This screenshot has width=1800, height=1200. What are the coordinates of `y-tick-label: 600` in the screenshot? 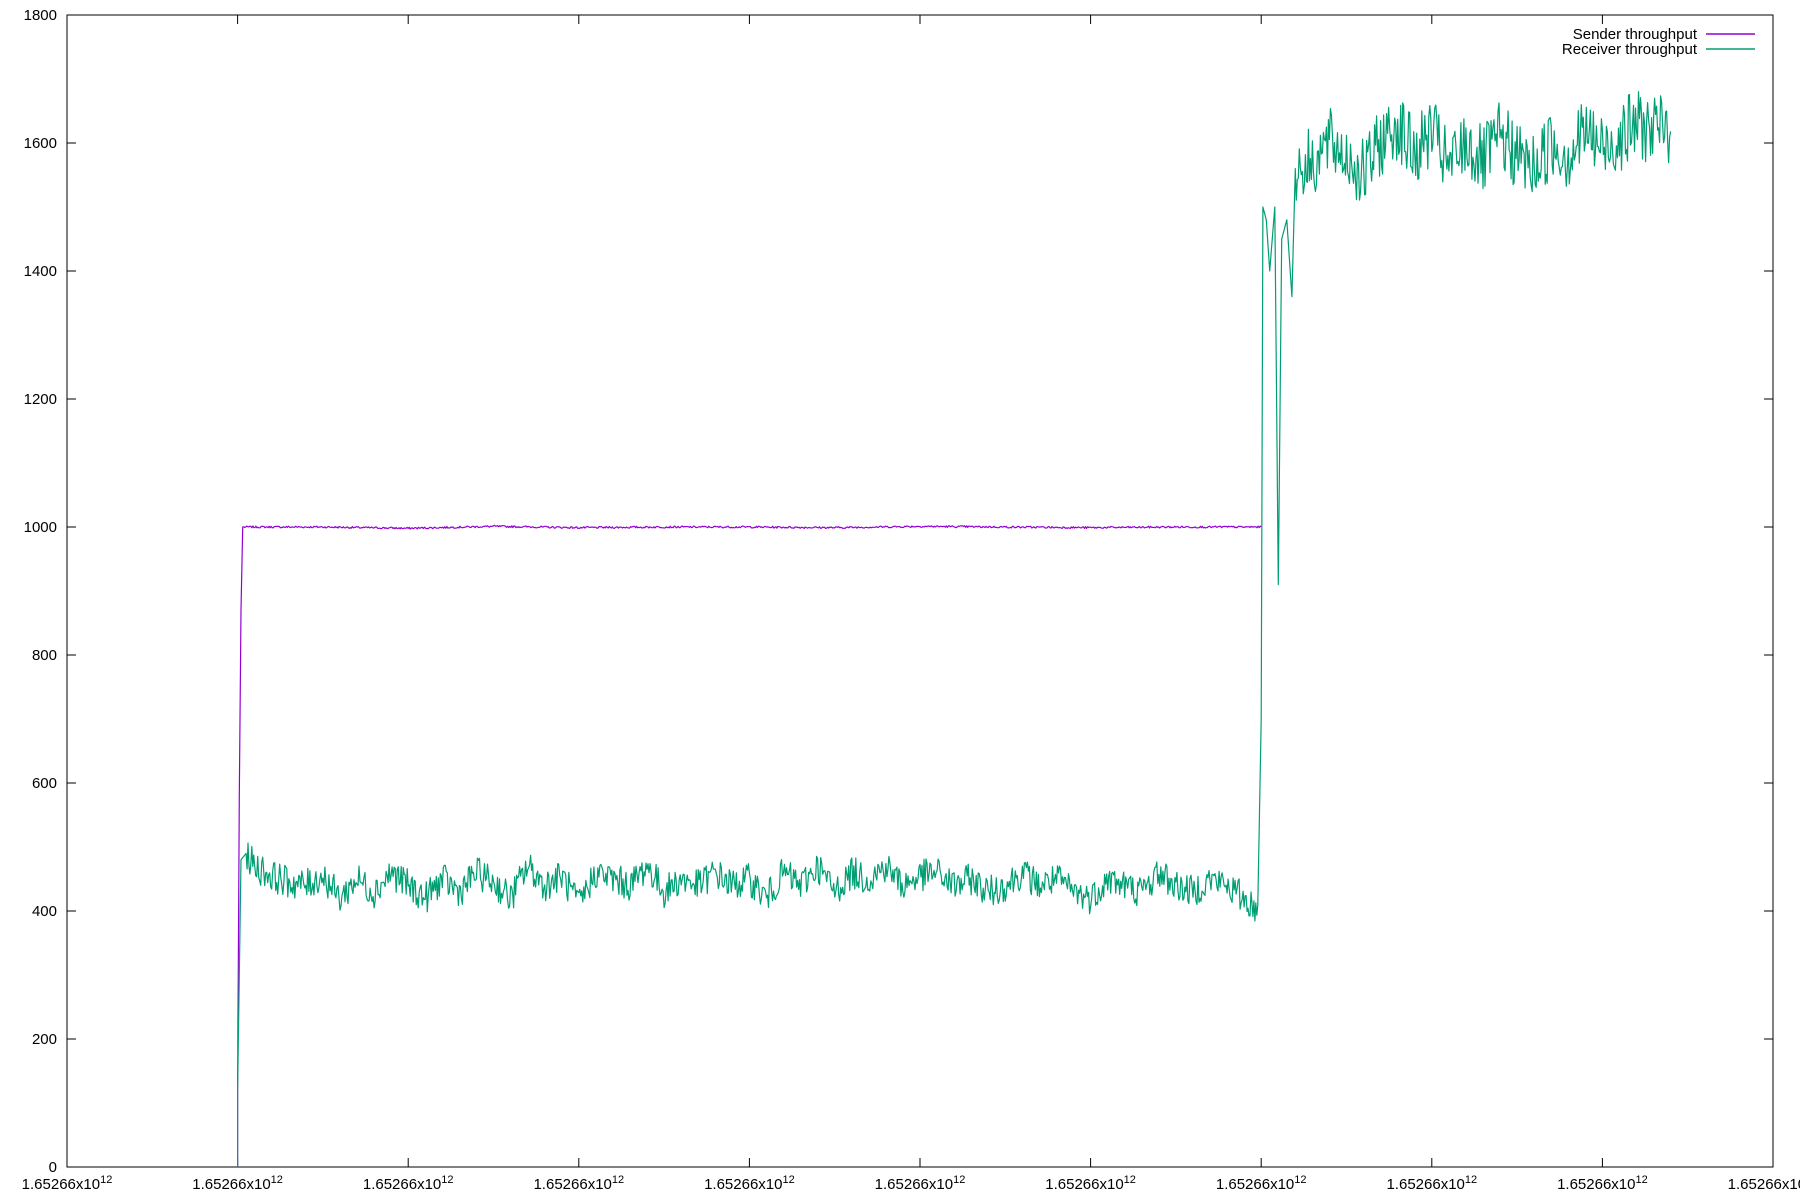 It's located at (44, 783).